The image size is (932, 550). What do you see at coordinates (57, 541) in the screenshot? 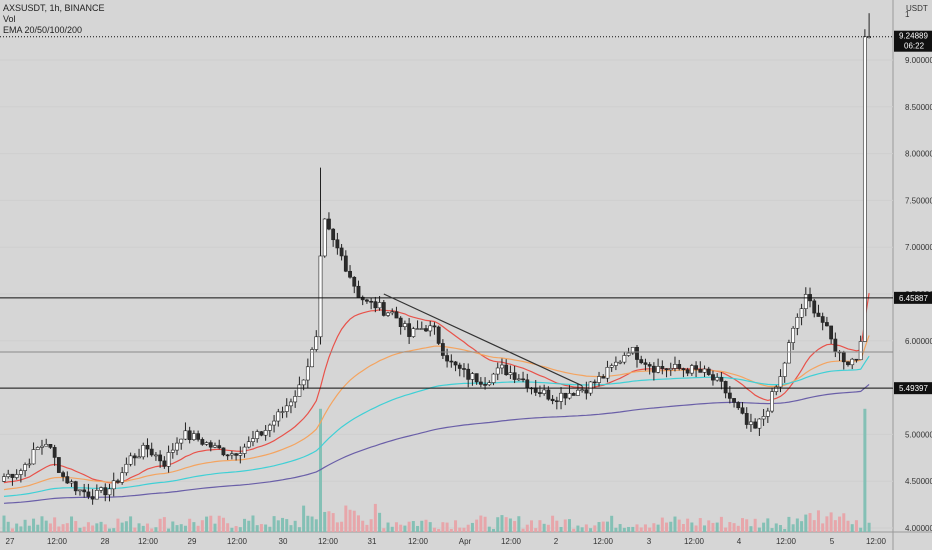
I see `time-tick-label: 12:00` at bounding box center [57, 541].